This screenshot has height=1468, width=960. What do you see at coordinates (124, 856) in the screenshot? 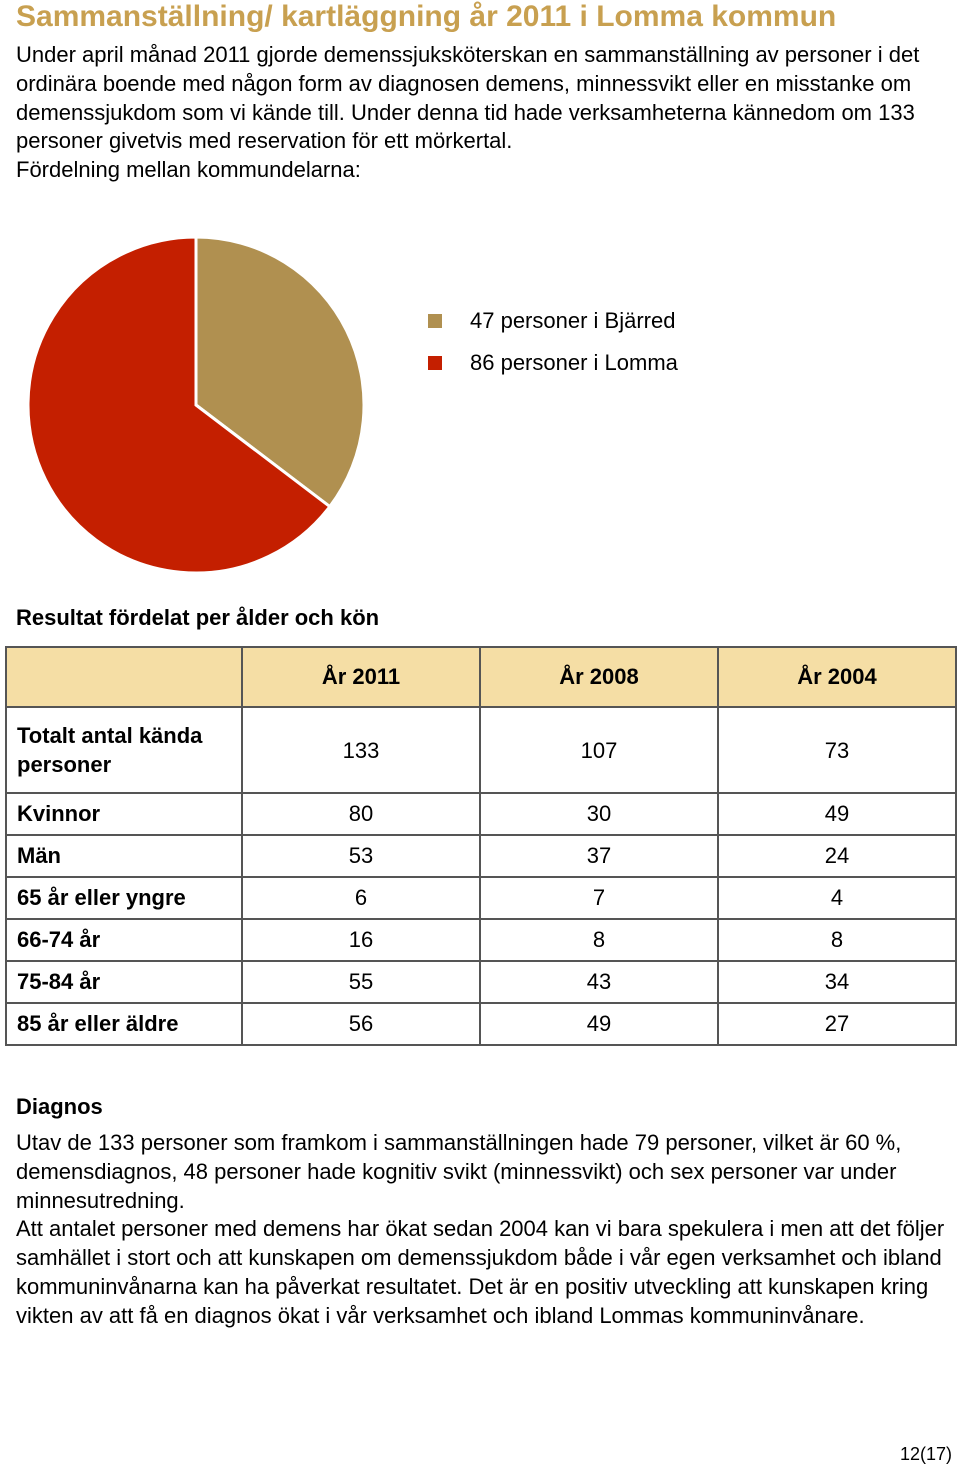
I see `row-label: Män` at bounding box center [124, 856].